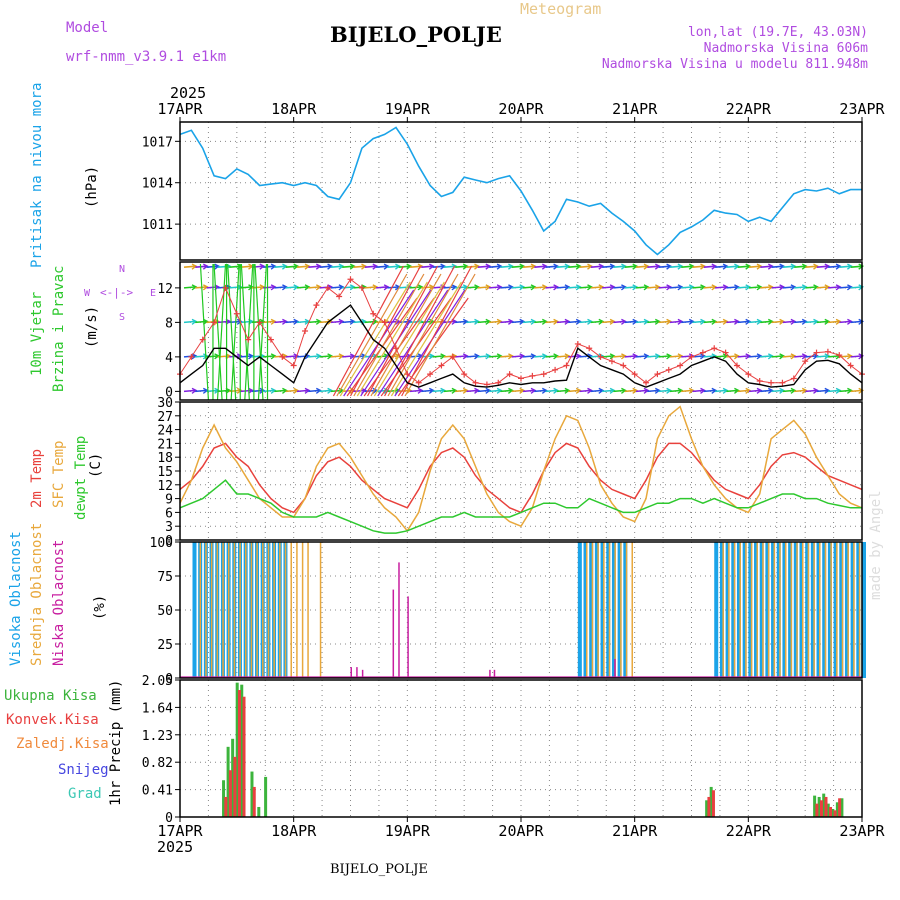 The width and height of the screenshot is (900, 900). What do you see at coordinates (819, 806) in the screenshot?
I see `precip-bar-total` at bounding box center [819, 806].